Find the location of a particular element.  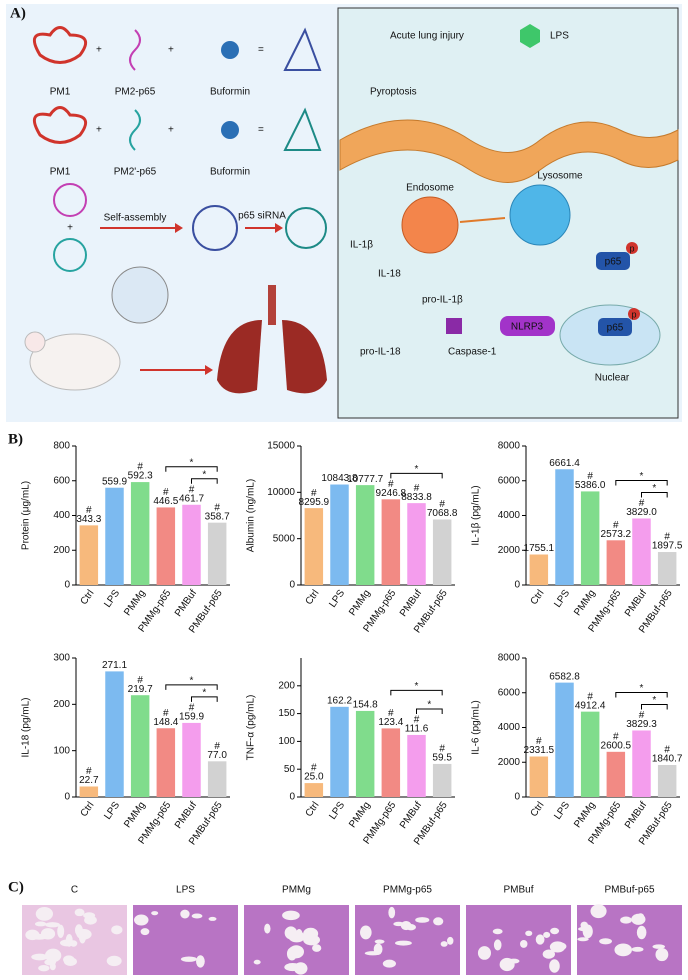

y-tick-label: 300 is located at coordinates (61, 658).